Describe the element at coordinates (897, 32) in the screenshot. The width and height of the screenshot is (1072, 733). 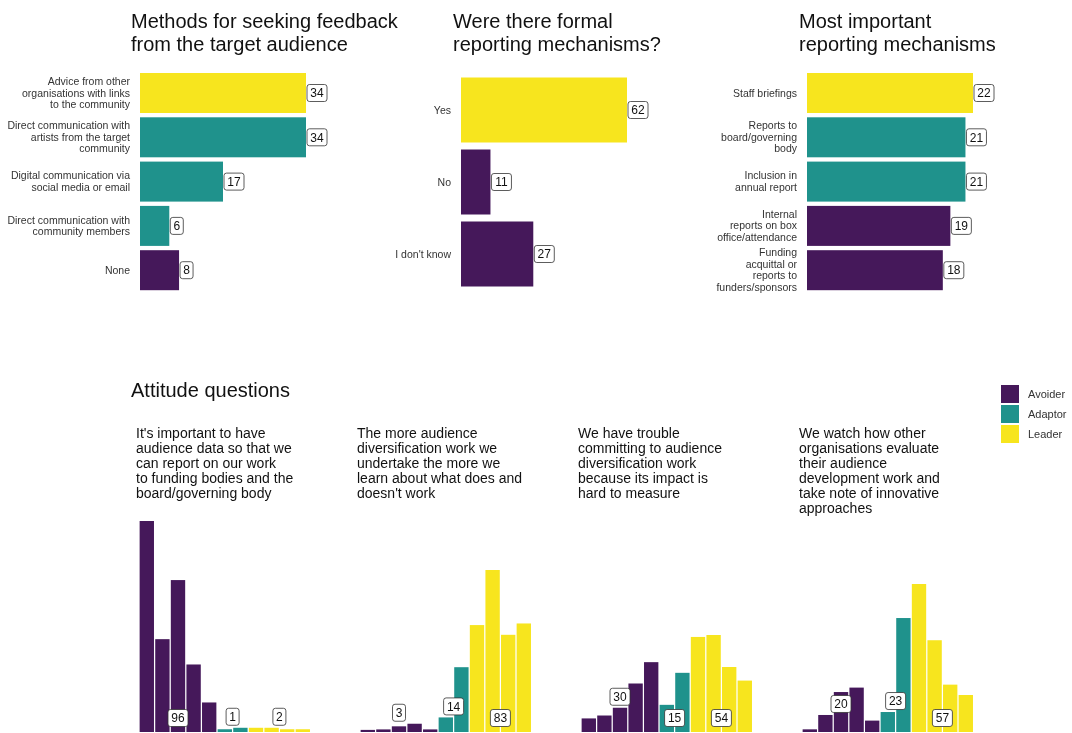
I see `chart-title: Most important reporting mechanisms` at that location.